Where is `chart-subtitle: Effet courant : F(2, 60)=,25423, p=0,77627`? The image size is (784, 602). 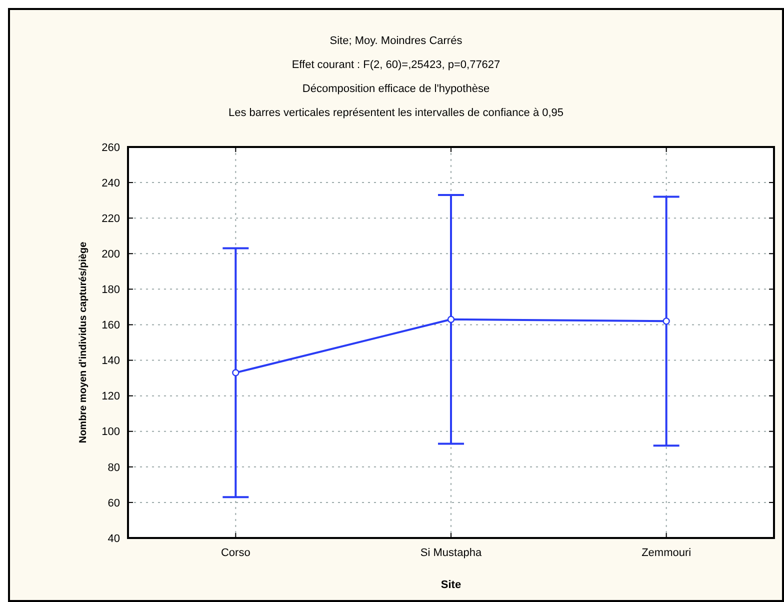 chart-subtitle: Effet courant : F(2, 60)=,25423, p=0,77627 is located at coordinates (396, 65).